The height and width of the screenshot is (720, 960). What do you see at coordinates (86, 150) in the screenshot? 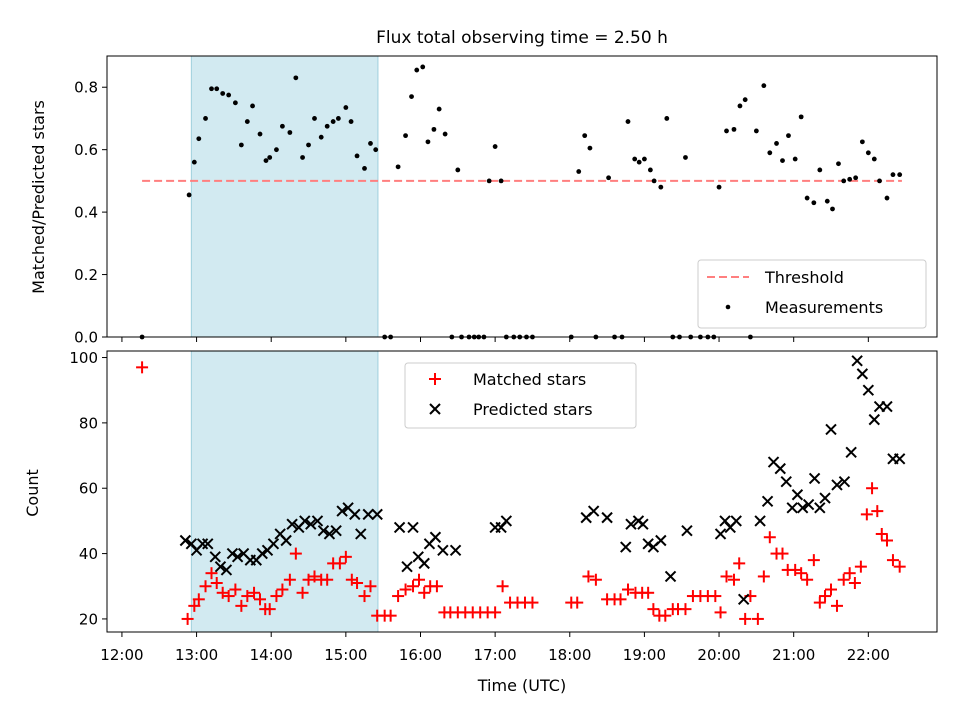
I see `top-y-tick-label: 0.6` at bounding box center [86, 150].